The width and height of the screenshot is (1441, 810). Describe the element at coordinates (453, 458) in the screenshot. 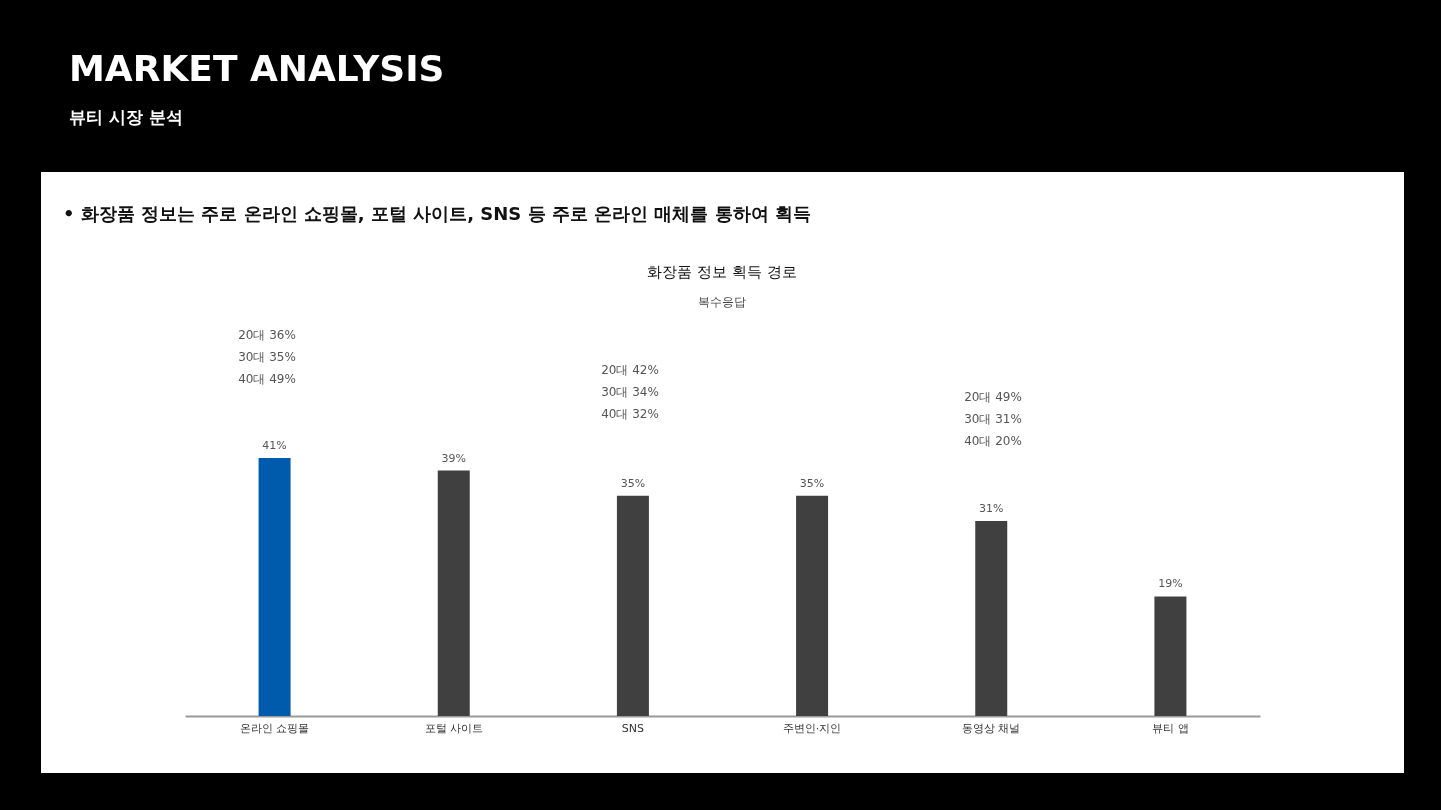

I see `data-label: 39%` at that location.